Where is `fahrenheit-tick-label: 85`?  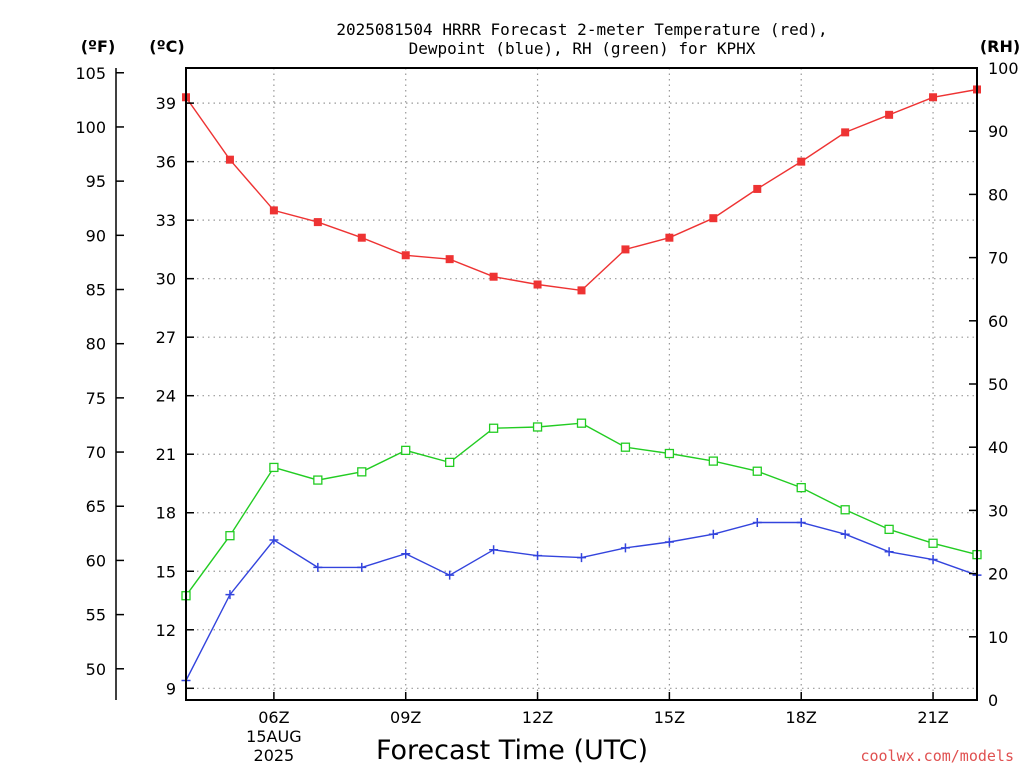
fahrenheit-tick-label: 85 is located at coordinates (96, 290).